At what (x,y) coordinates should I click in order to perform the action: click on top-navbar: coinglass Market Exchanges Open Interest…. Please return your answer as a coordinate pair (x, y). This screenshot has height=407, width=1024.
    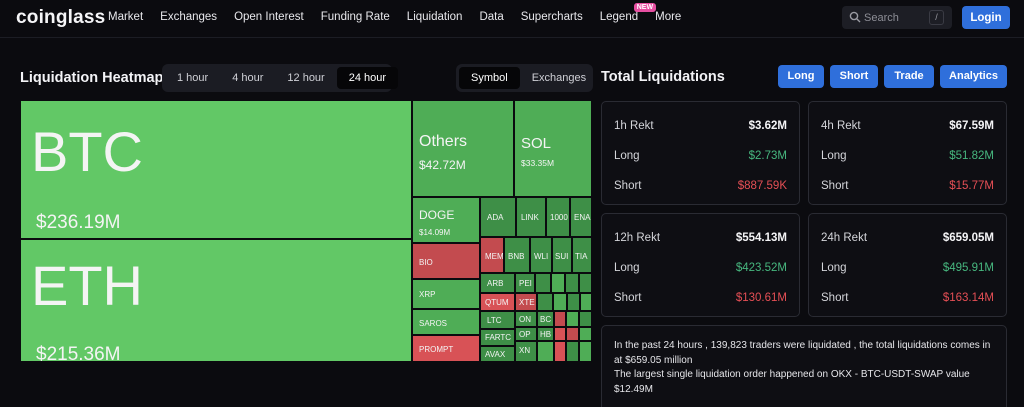
    Looking at the image, I should click on (512, 19).